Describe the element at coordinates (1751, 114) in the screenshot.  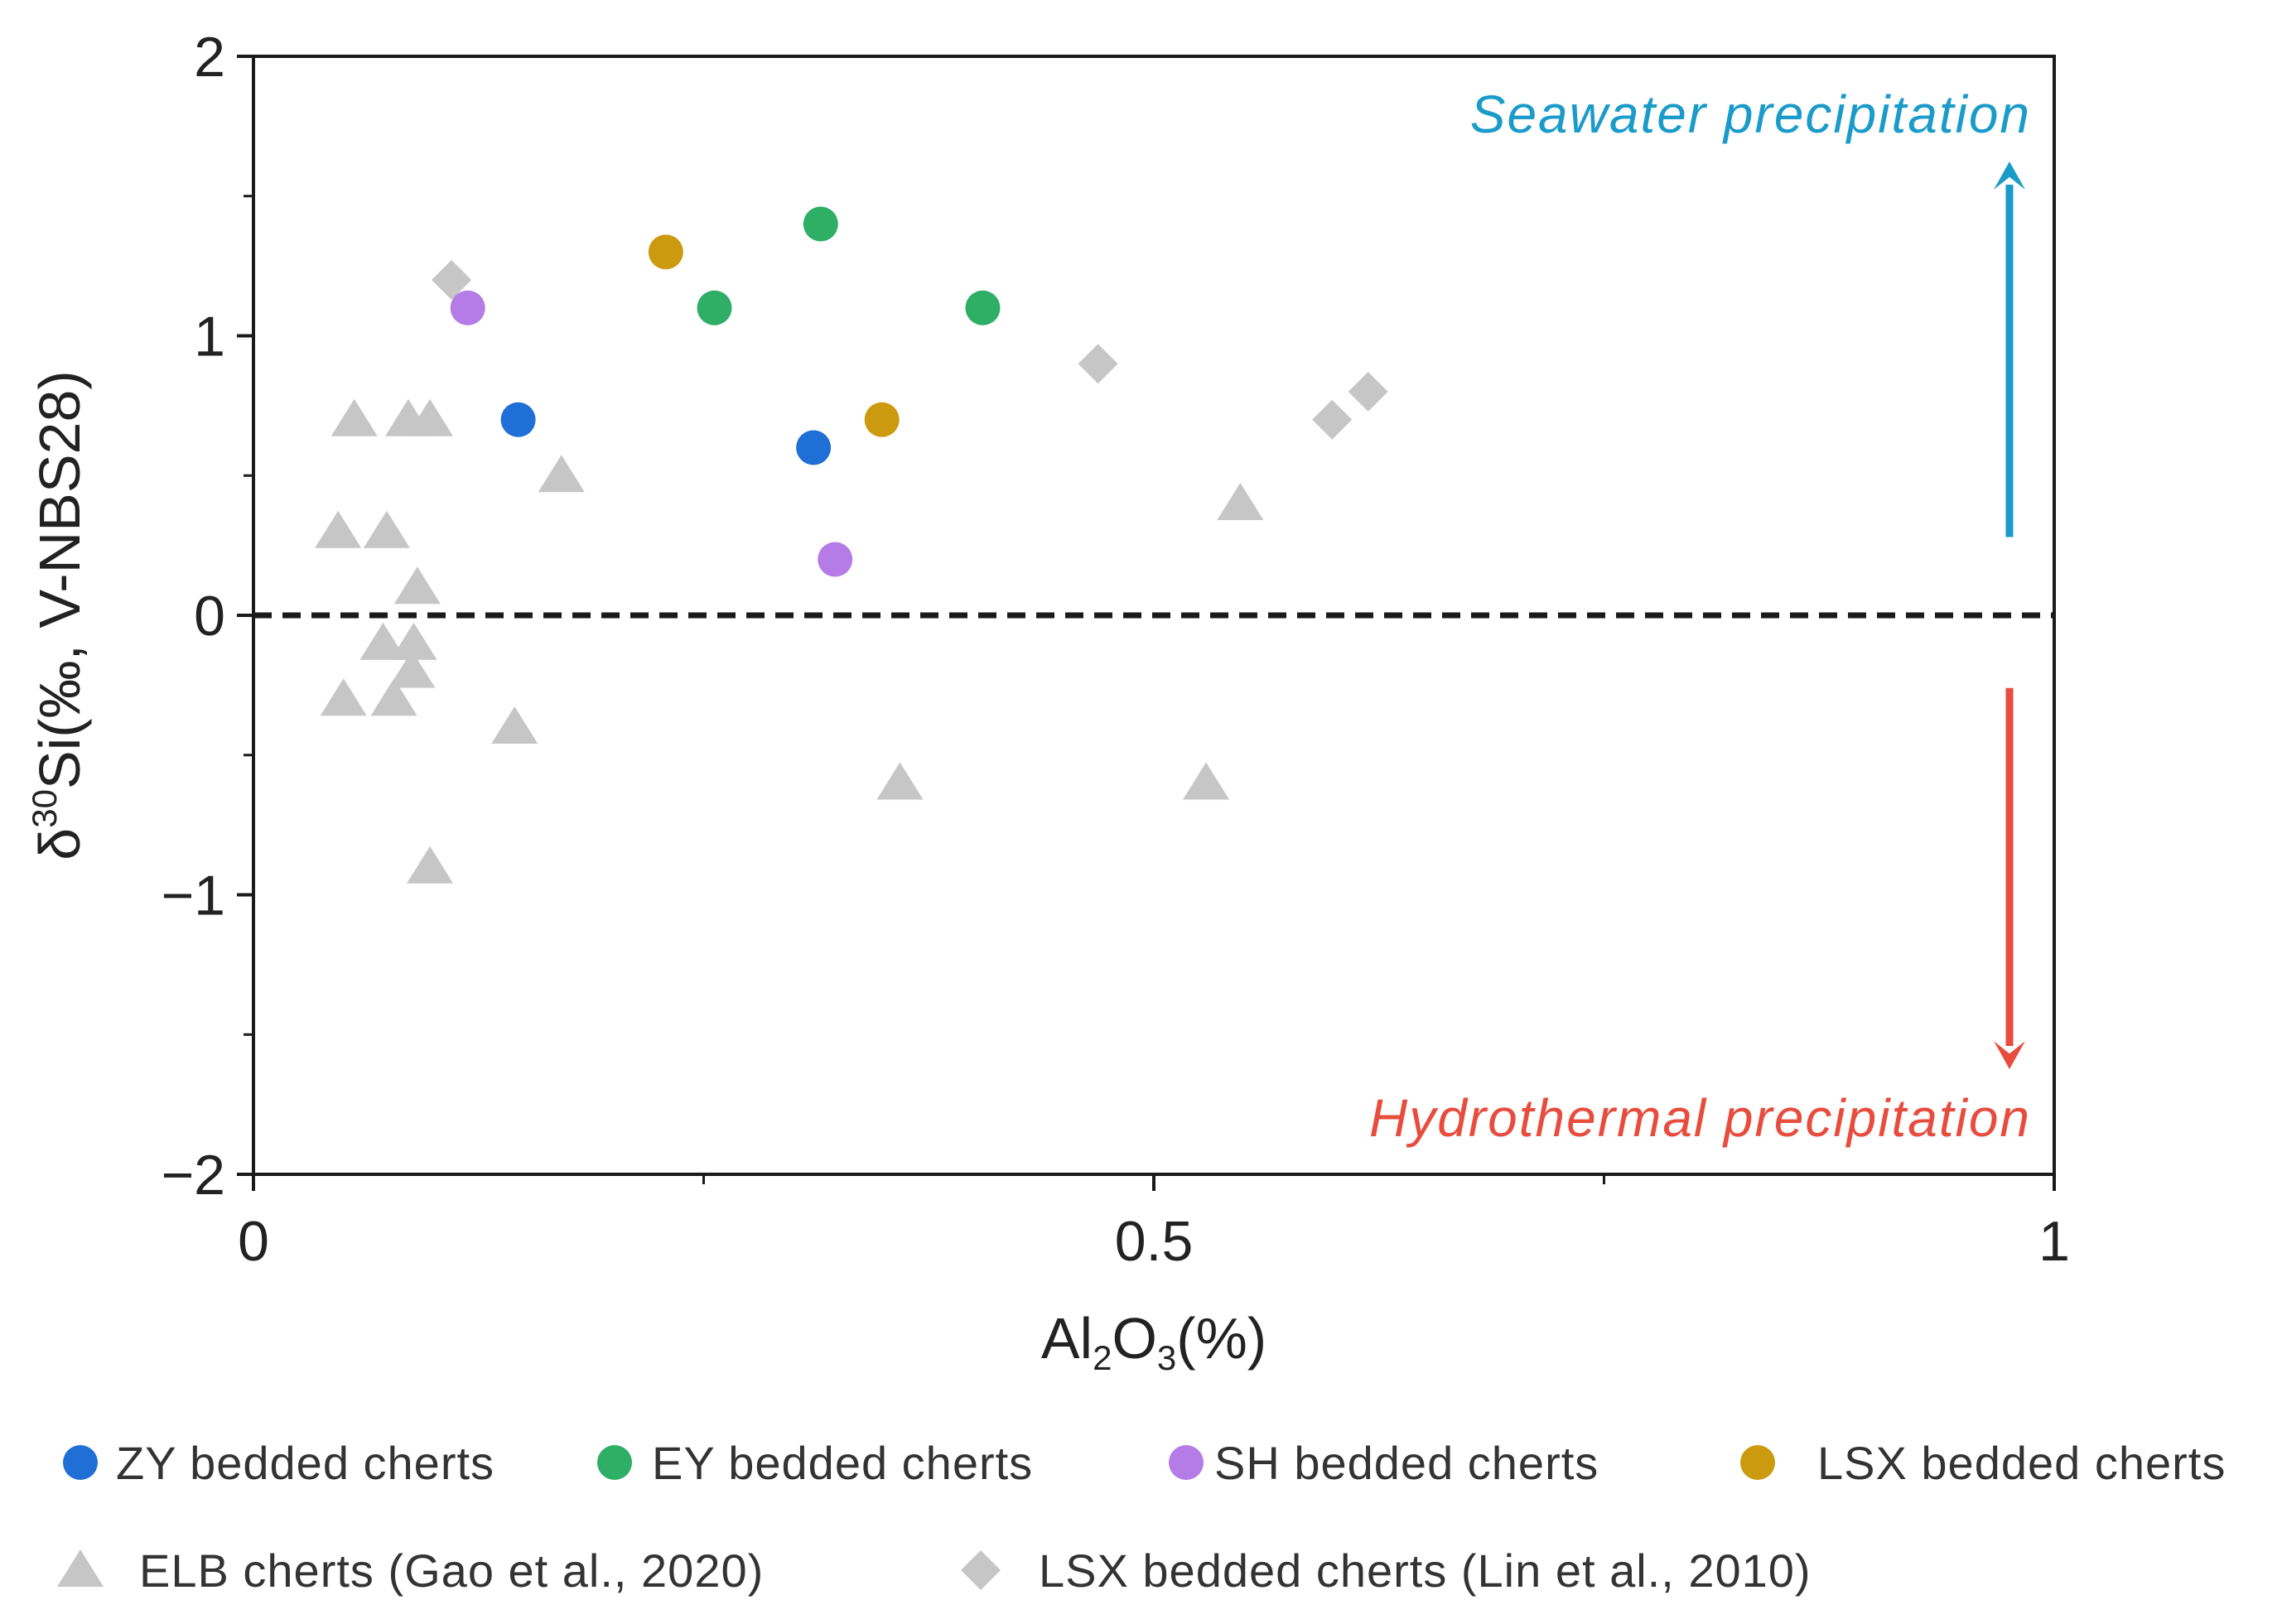
I see `annotation-label: Seawater precipitation` at that location.